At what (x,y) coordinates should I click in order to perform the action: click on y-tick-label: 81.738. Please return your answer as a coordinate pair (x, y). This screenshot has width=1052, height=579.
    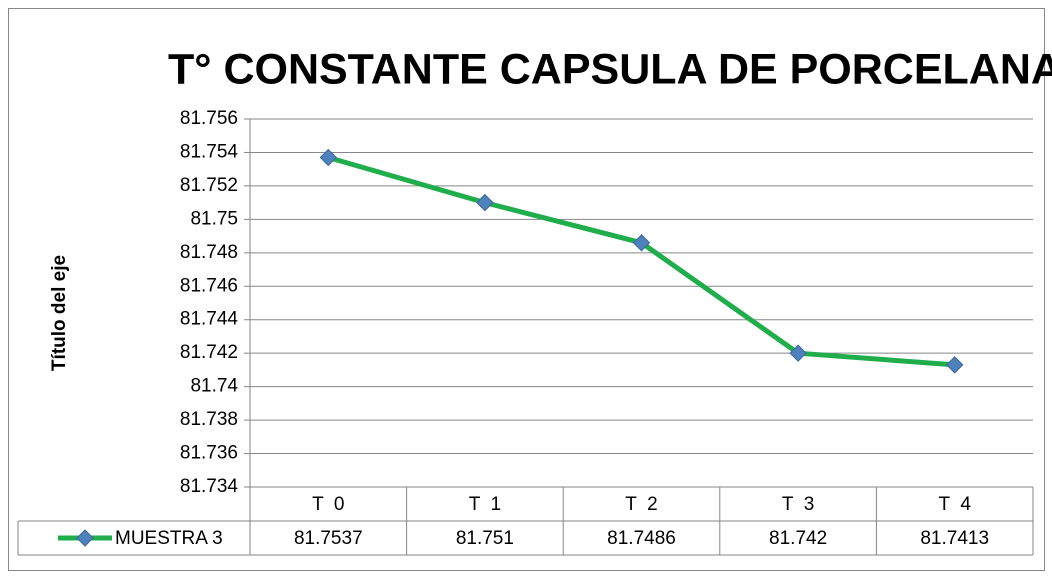
    Looking at the image, I should click on (209, 419).